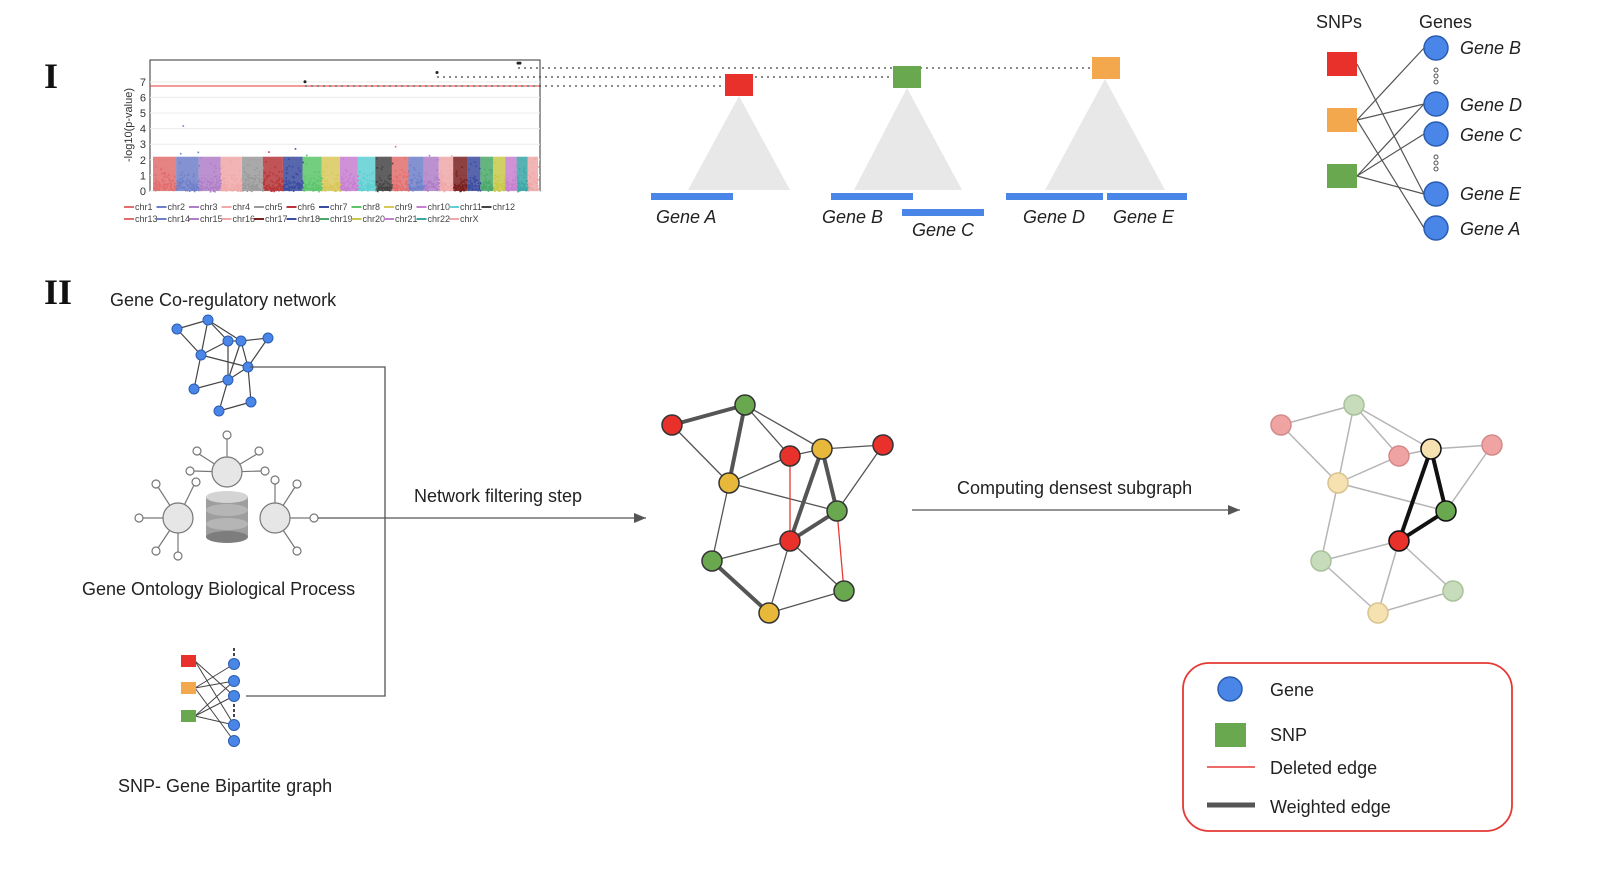  Describe the element at coordinates (1076, 510) in the screenshot. I see `densest-arrow` at that location.